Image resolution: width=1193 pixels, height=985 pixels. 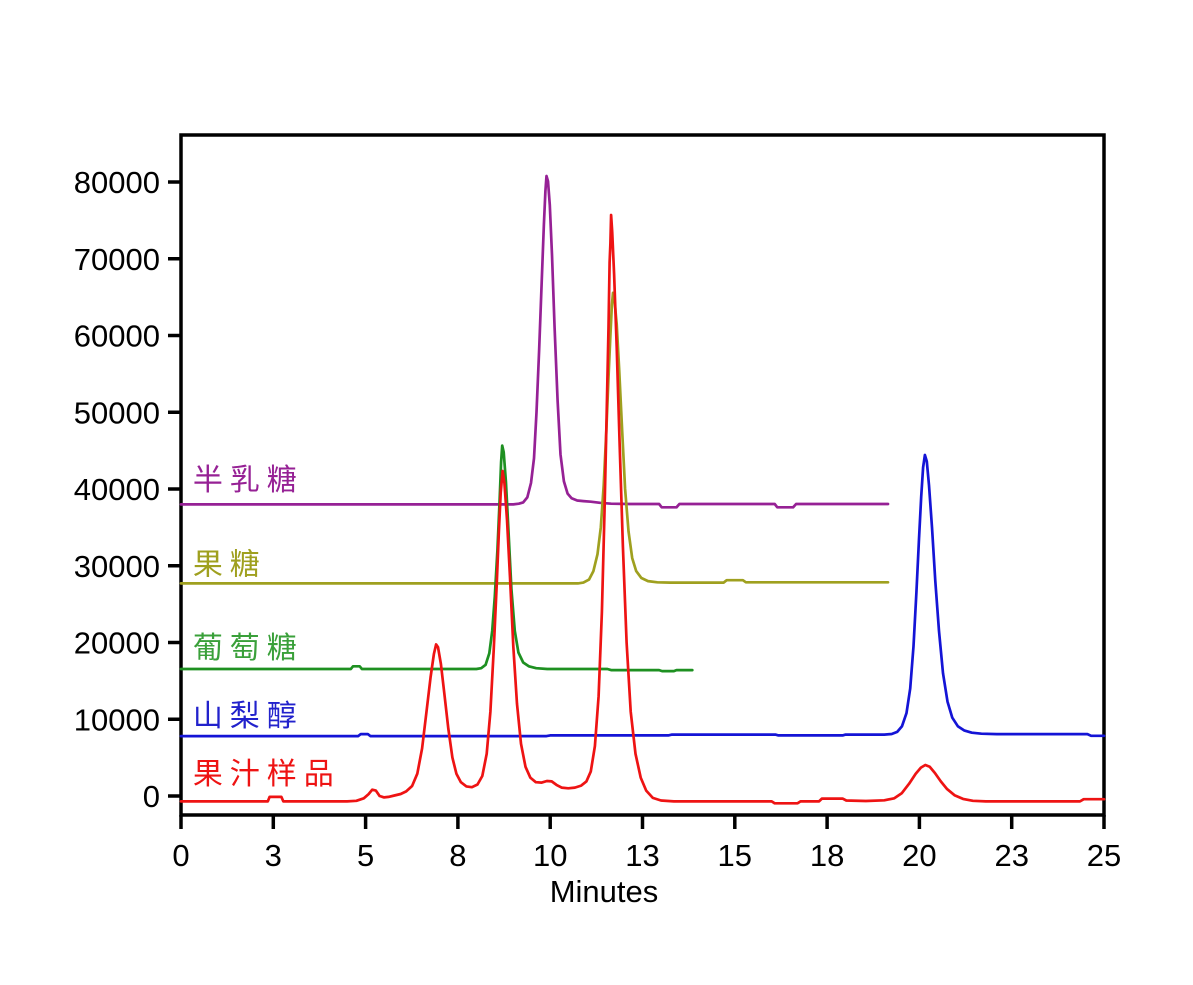 What do you see at coordinates (267, 774) in the screenshot?
I see `series-label-juice-sample: 果汁样品` at bounding box center [267, 774].